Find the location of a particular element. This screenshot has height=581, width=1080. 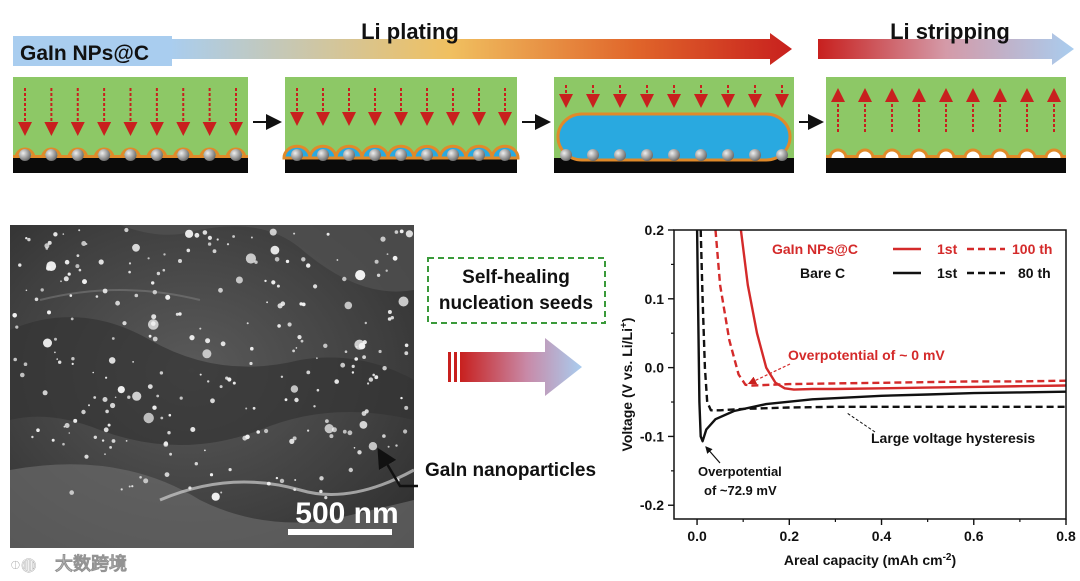

y-axis-label: Voltage (V vs. Li/Li+) is located at coordinates (627, 385).